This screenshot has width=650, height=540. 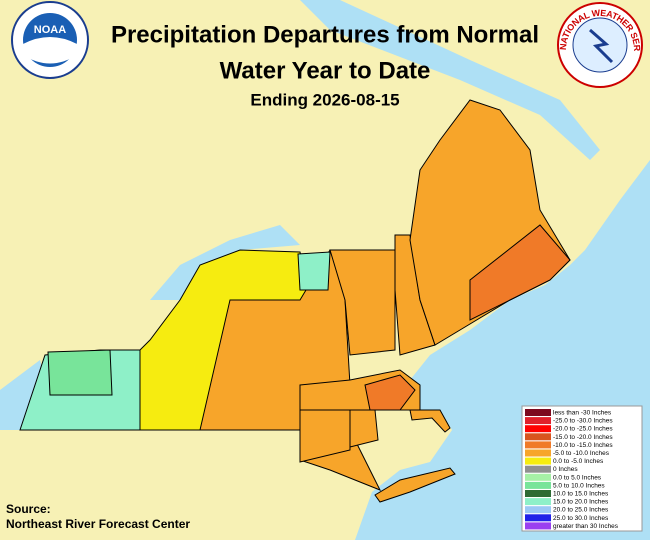 What do you see at coordinates (583, 445) in the screenshot?
I see `legend-label: -10.0 to -15.0 Inches` at bounding box center [583, 445].